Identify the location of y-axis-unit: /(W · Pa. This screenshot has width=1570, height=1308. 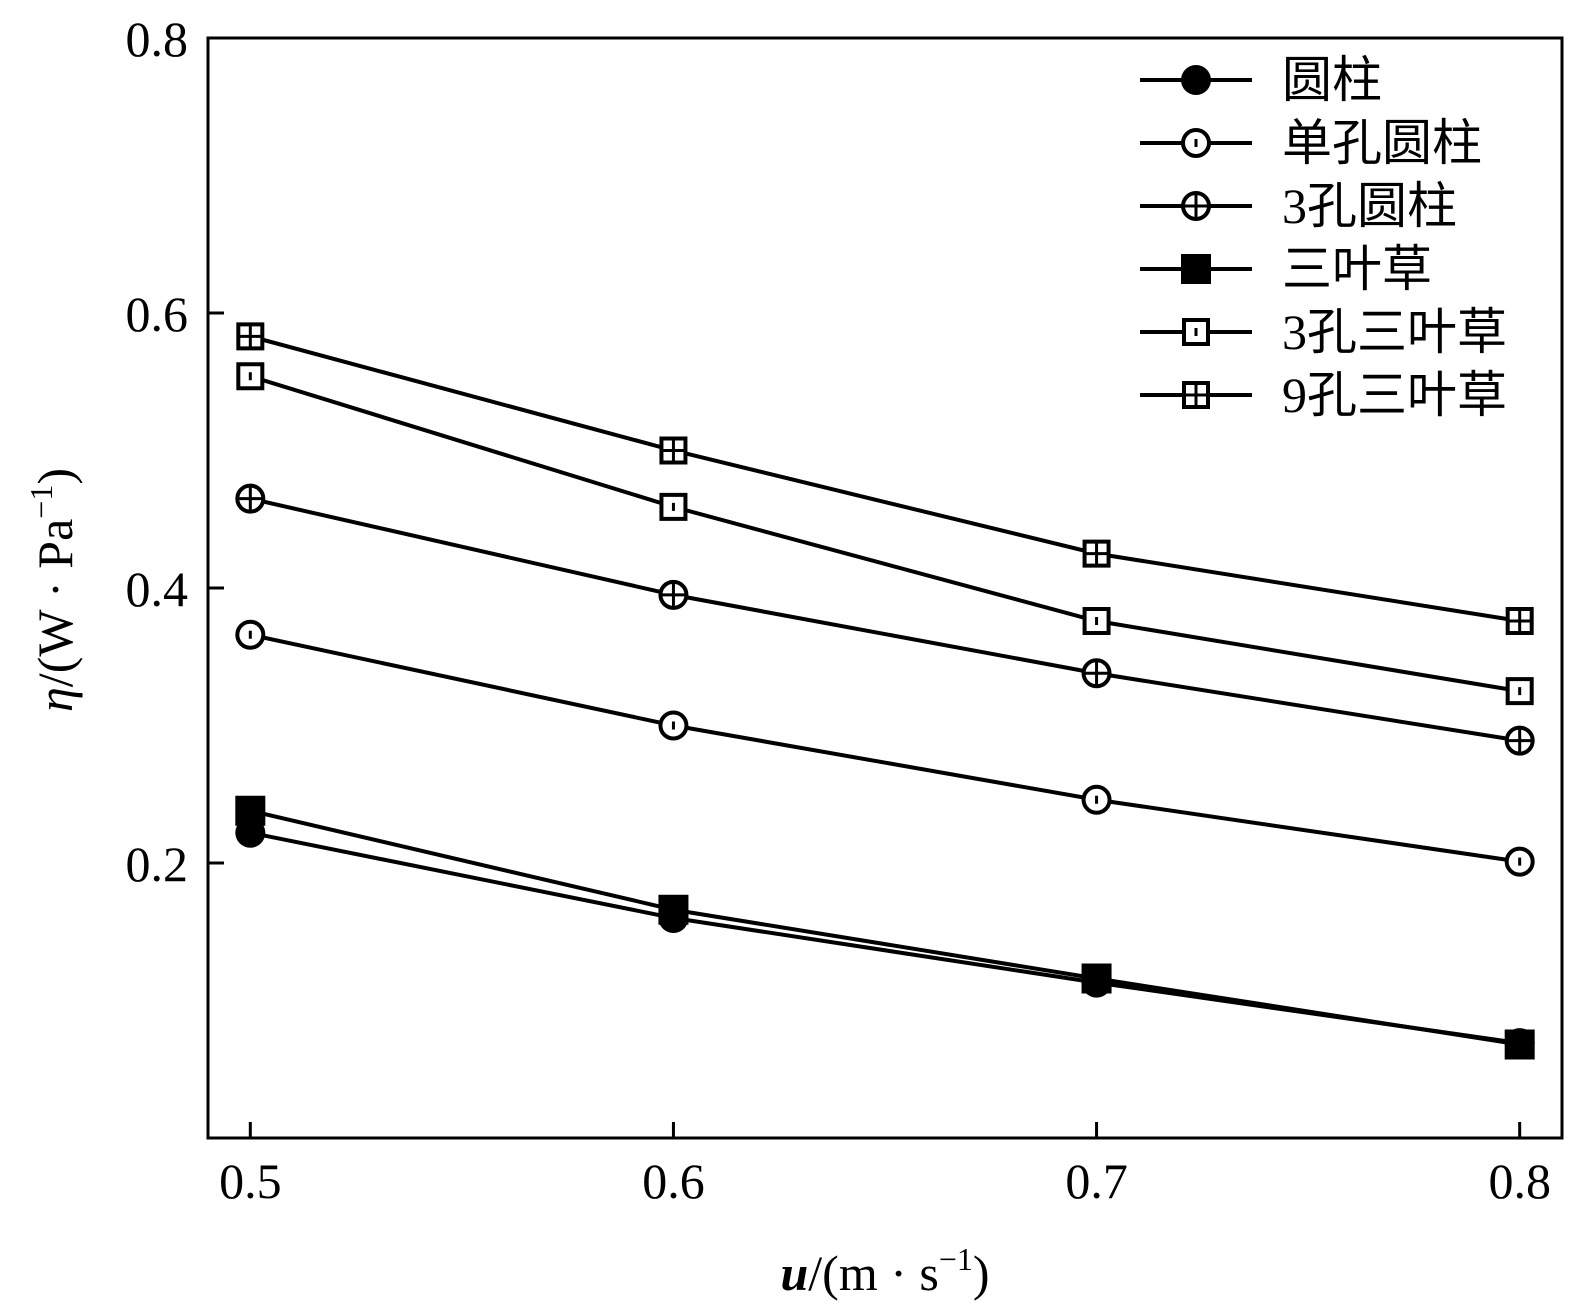
(55, 603).